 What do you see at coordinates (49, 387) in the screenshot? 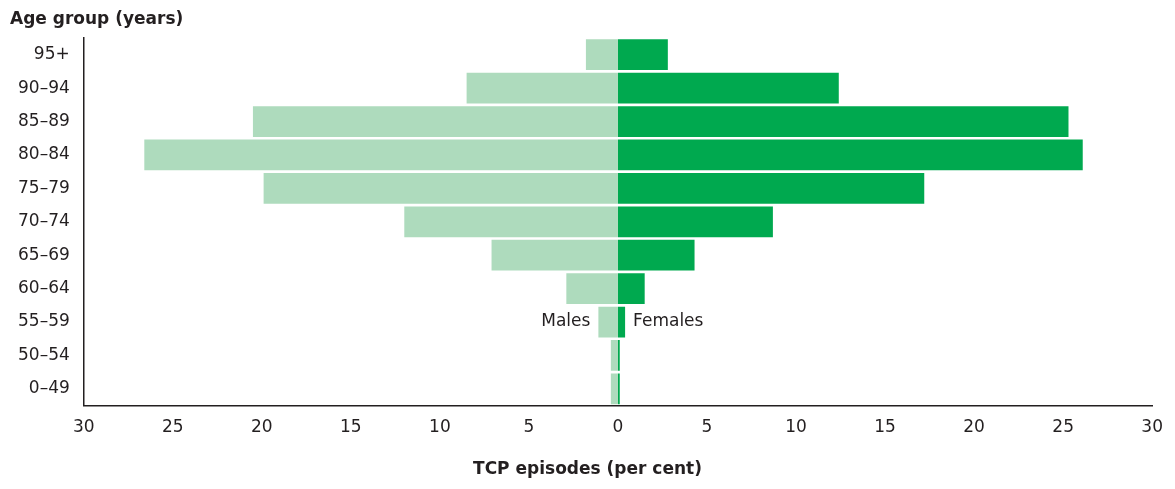
I see `y-tick-label: 0–49` at bounding box center [49, 387].